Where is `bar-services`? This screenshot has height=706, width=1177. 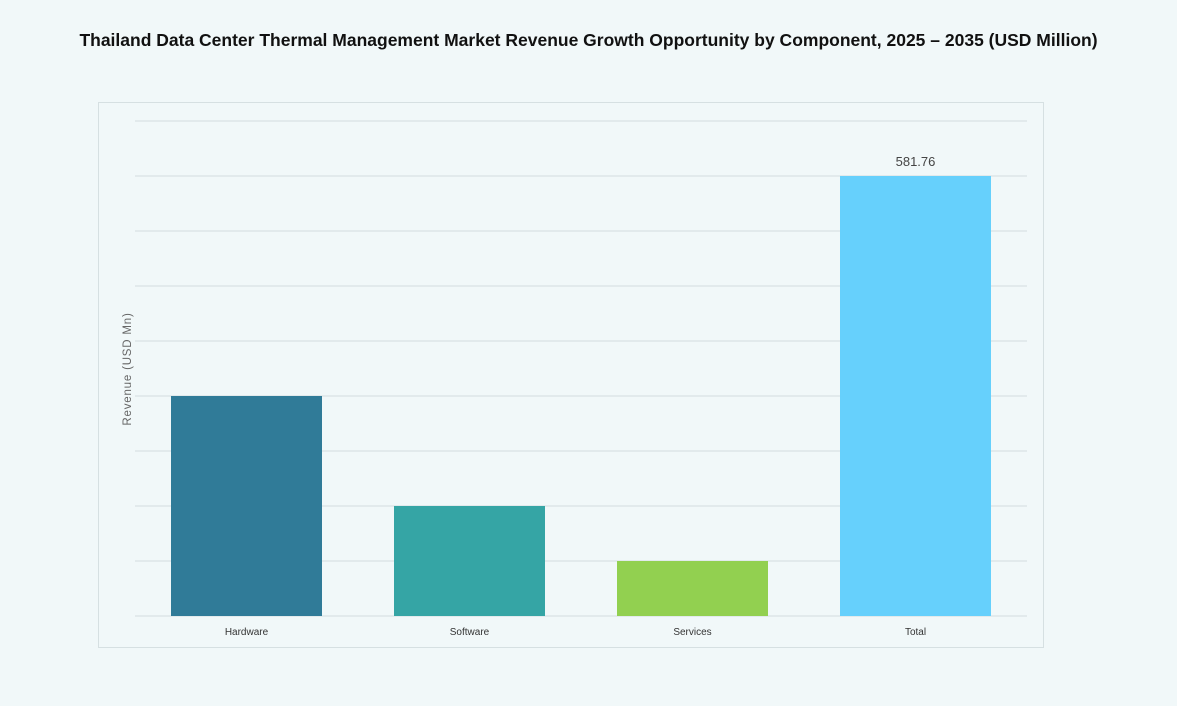
bar-services is located at coordinates (692, 588).